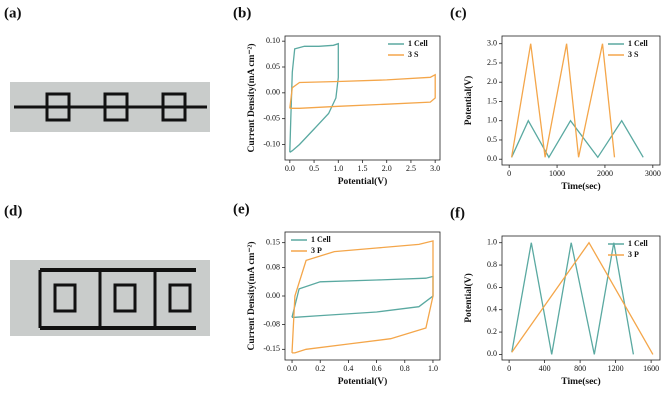 The height and width of the screenshot is (407, 669). What do you see at coordinates (557, 173) in the screenshot?
I see `x-tick-label: 1000` at bounding box center [557, 173].